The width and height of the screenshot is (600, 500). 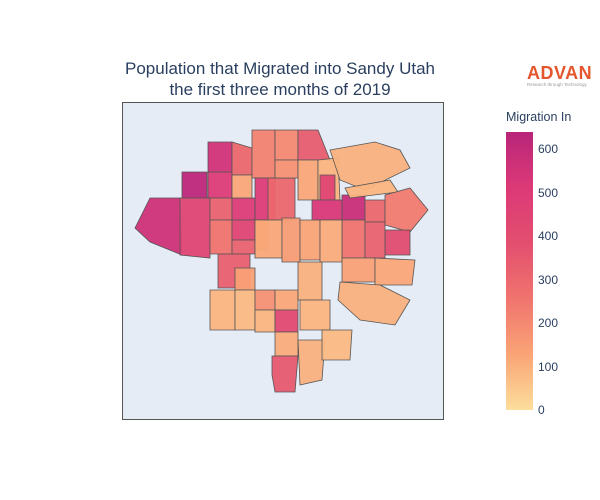 What do you see at coordinates (541, 410) in the screenshot?
I see `colorbar-tick-label: 0` at bounding box center [541, 410].